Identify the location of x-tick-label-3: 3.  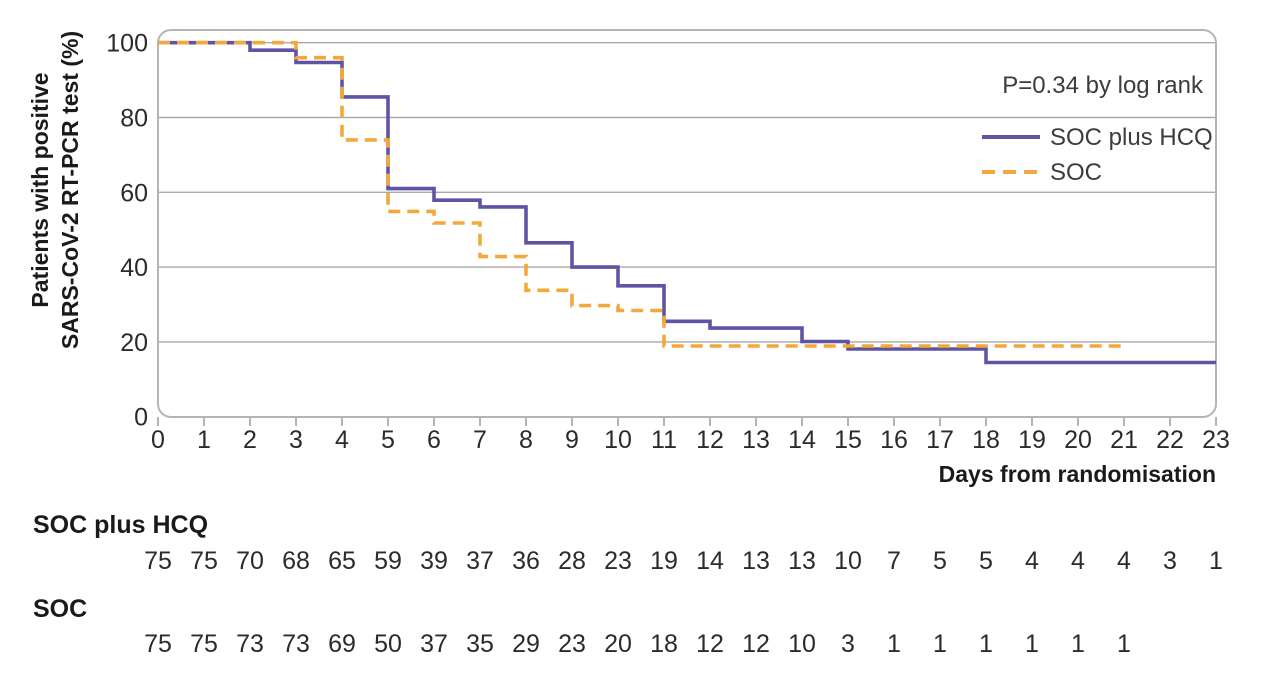
(296, 440).